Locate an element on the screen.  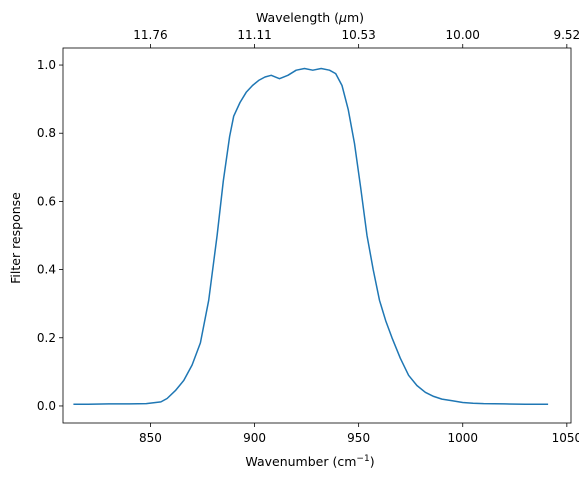
y-axis-label: Filter response is located at coordinates (15, 238).